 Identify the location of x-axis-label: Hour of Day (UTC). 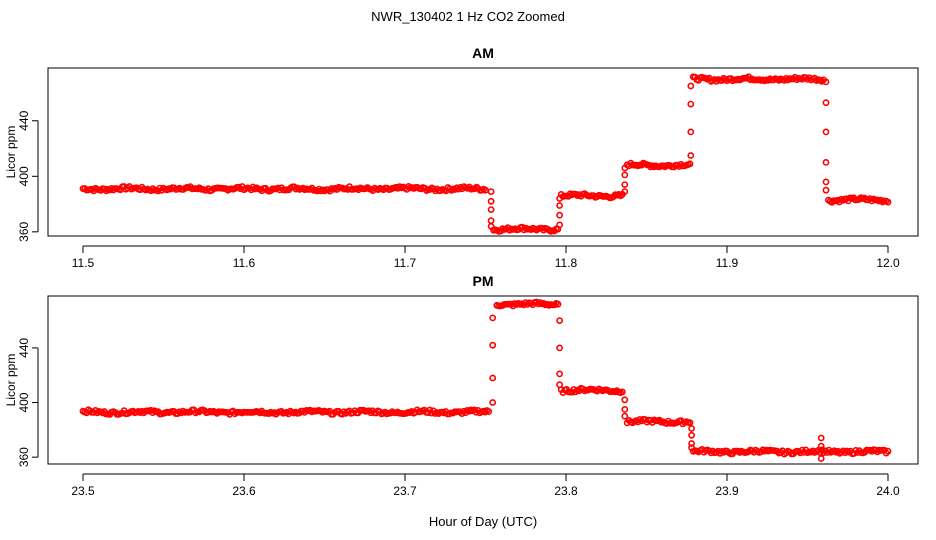
(483, 521).